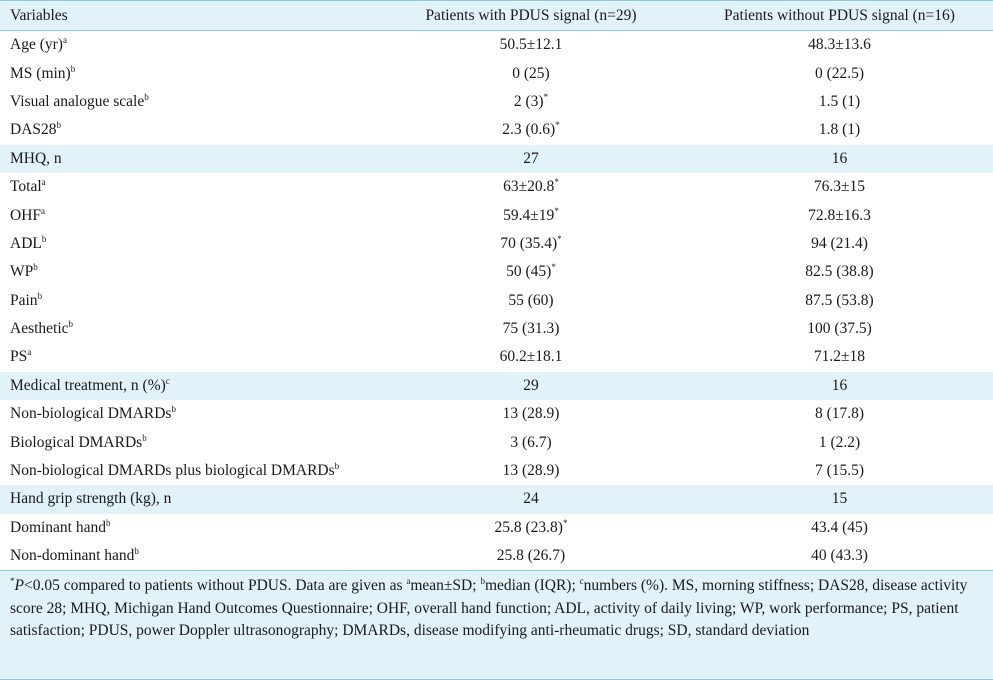  Describe the element at coordinates (188, 73) in the screenshot. I see `row-label: MS (min)b` at that location.